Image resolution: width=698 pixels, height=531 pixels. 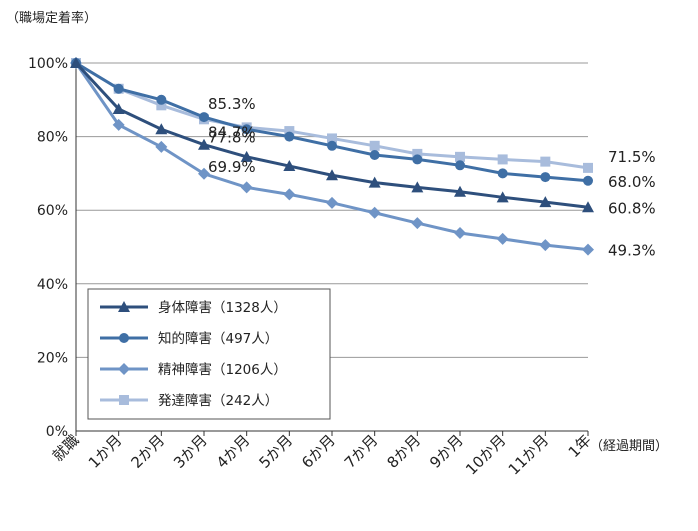 I want to click on y-tick-labels: 0% 20% 40% 60% 80% 100%, so click(x=48, y=248).